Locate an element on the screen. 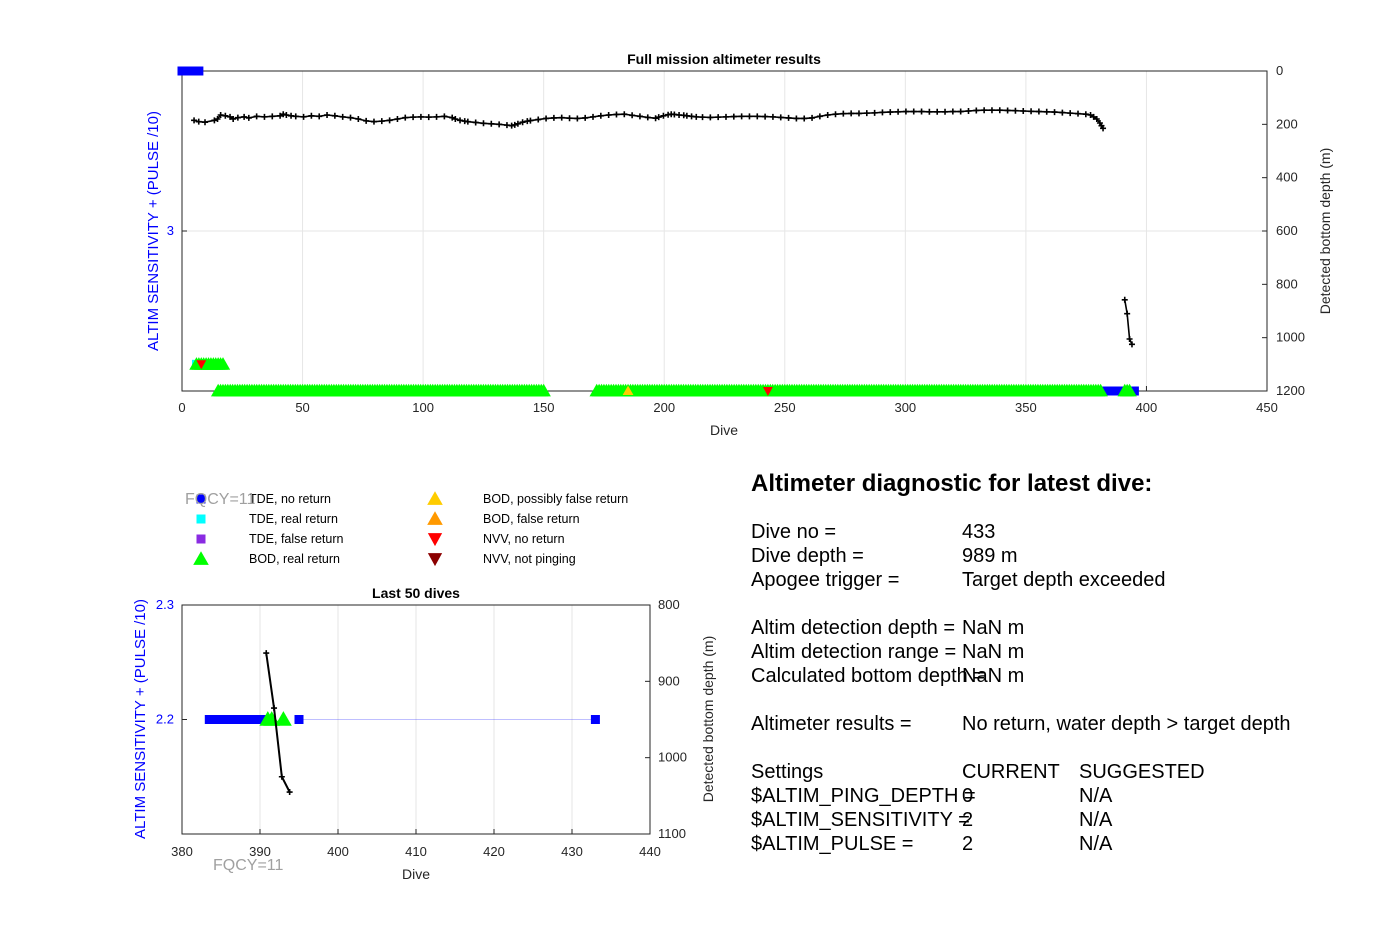  top-right-y-ticks: 0 200 400 600 800 1000 1200 is located at coordinates (1283, 230).